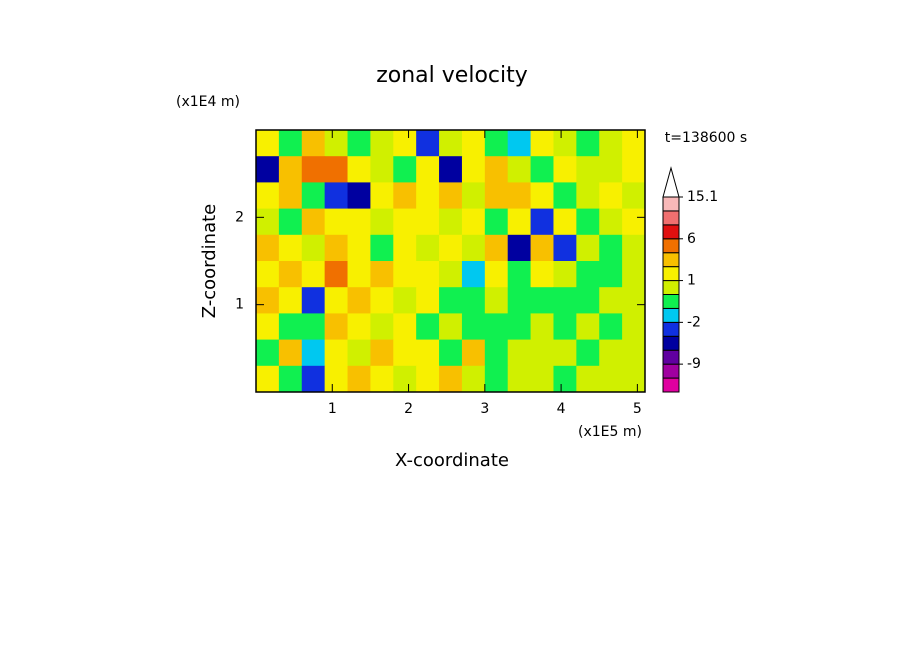  Describe the element at coordinates (691, 281) in the screenshot. I see `colorbar-tick-label: 1` at that location.